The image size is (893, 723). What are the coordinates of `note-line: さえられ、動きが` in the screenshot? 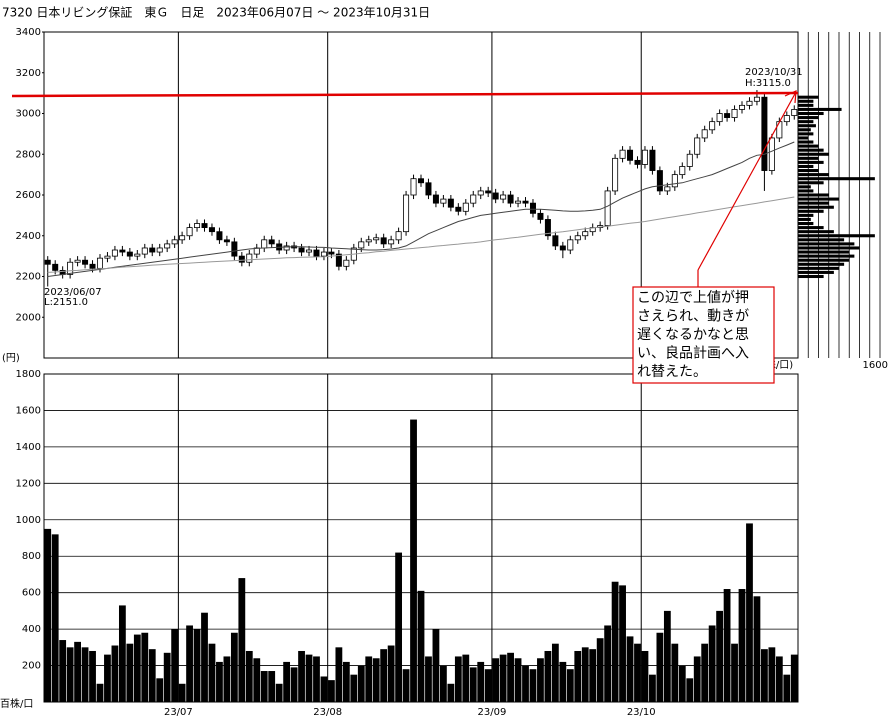 It's located at (693, 317).